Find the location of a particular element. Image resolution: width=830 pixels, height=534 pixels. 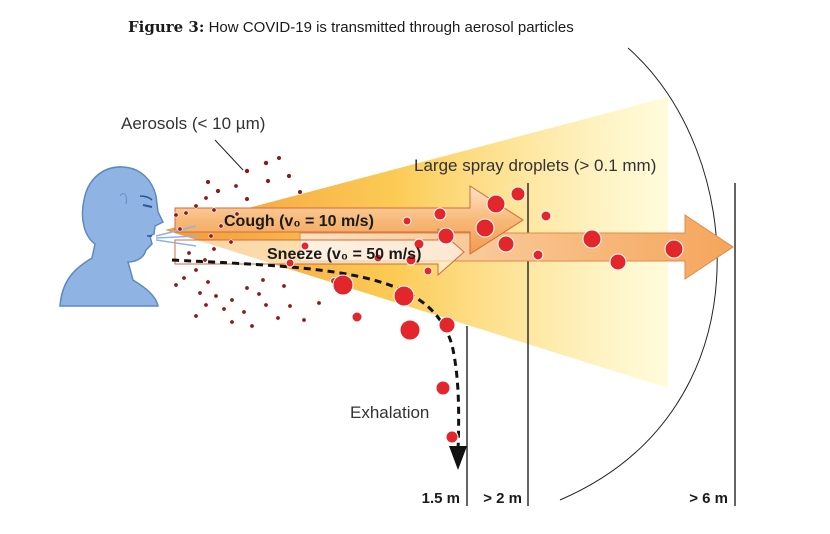

distance-label-2m: > 2 m is located at coordinates (502, 498).